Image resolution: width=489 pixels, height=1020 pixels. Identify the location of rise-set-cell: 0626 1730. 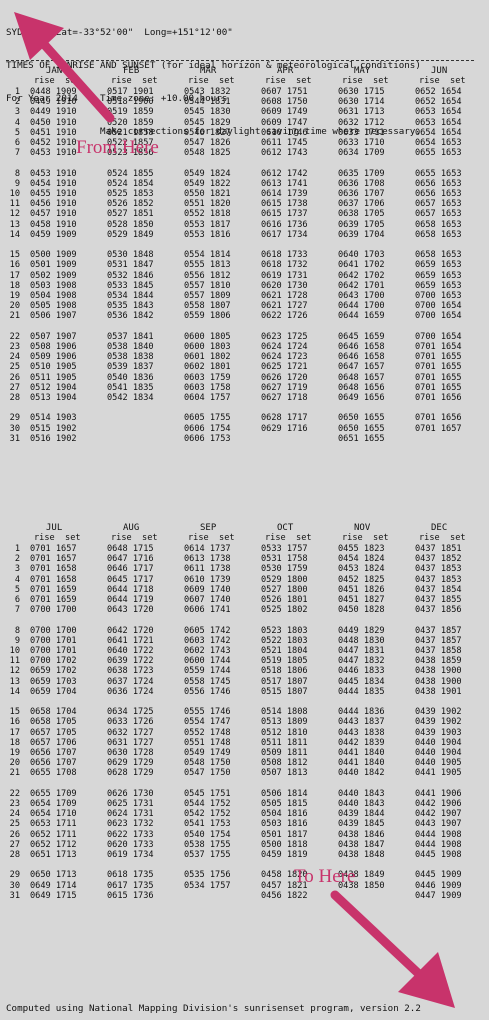
(130, 793).